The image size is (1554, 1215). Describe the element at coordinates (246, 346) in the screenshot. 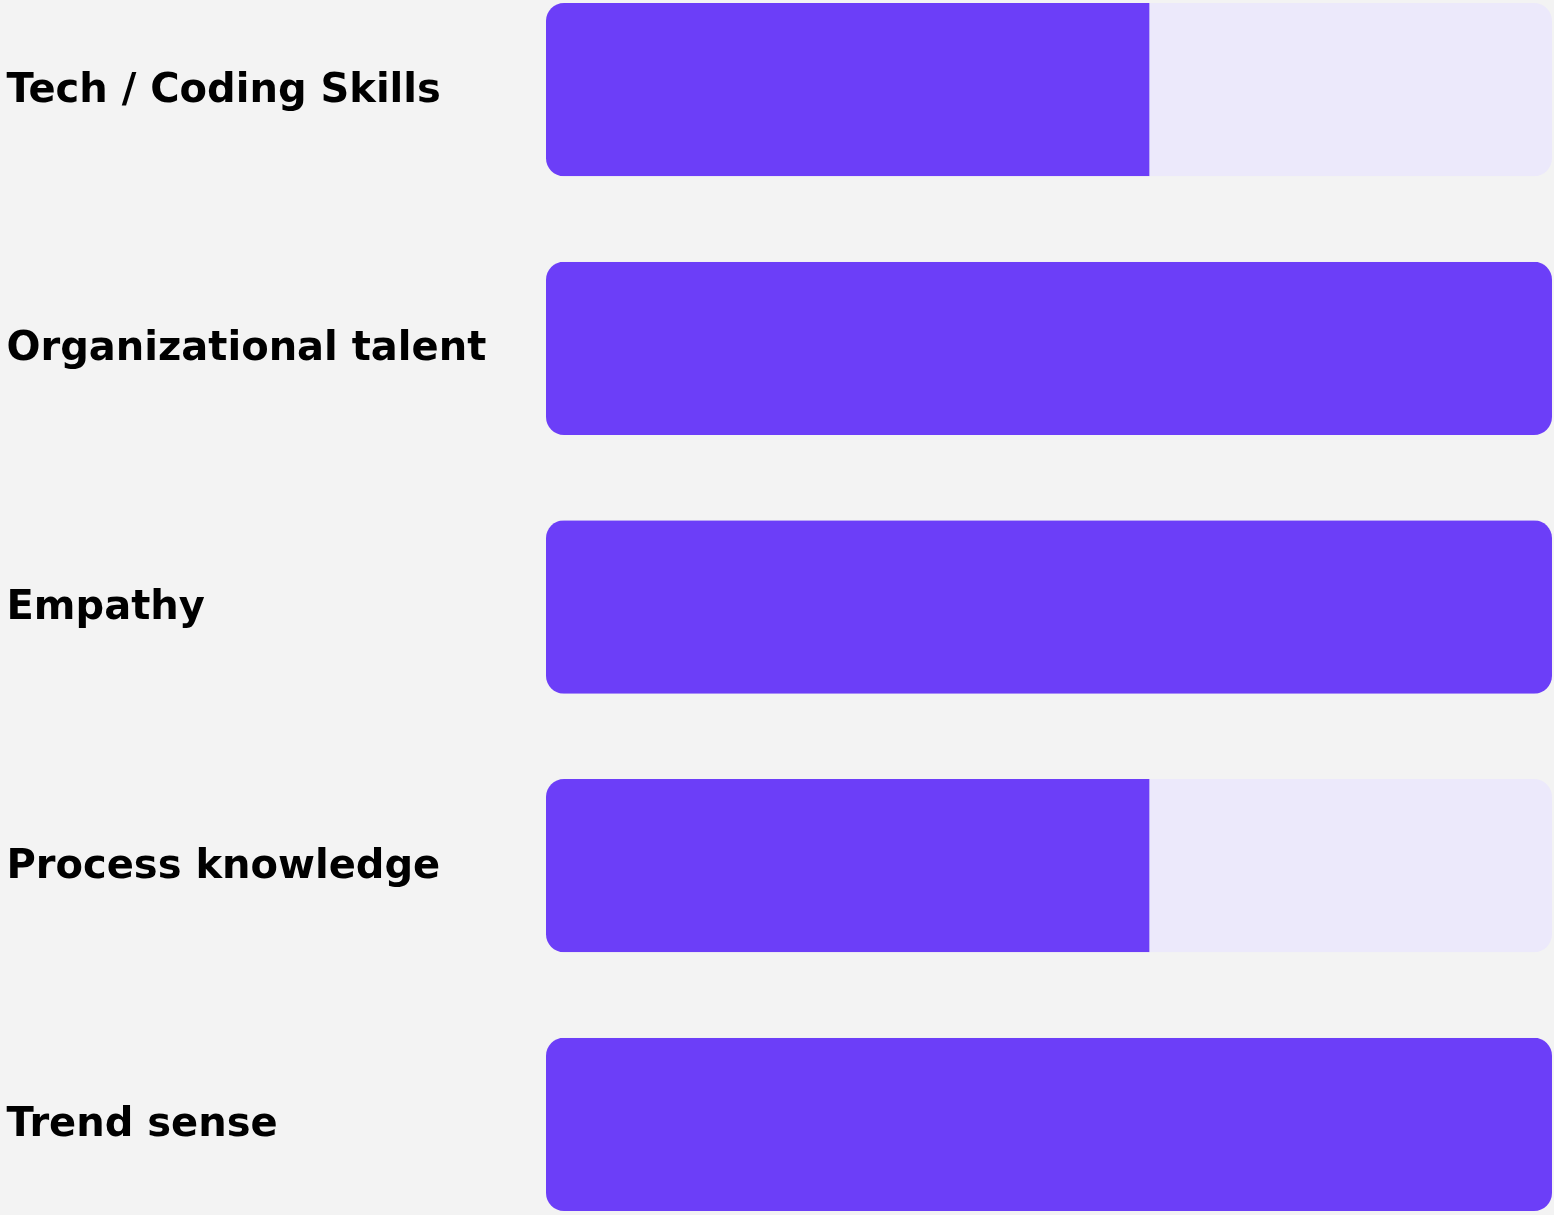

I see `y-tick-label: Organizational talent` at that location.